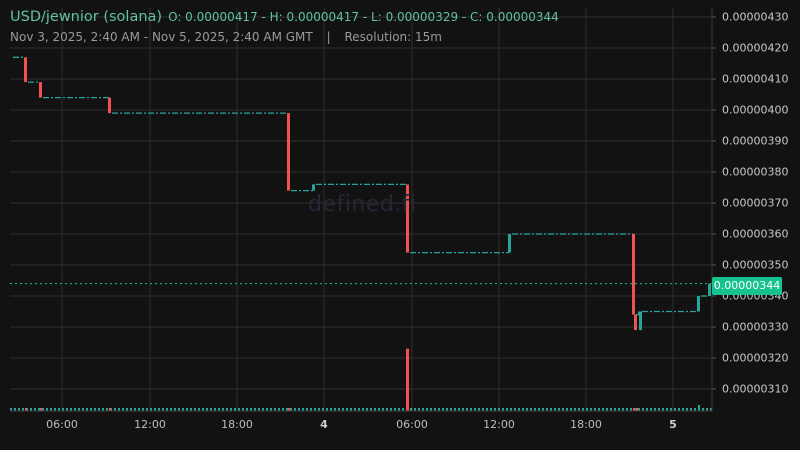 This screenshot has width=800, height=450. What do you see at coordinates (755, 358) in the screenshot?
I see `y-tick-label: 0.00000320` at bounding box center [755, 358].